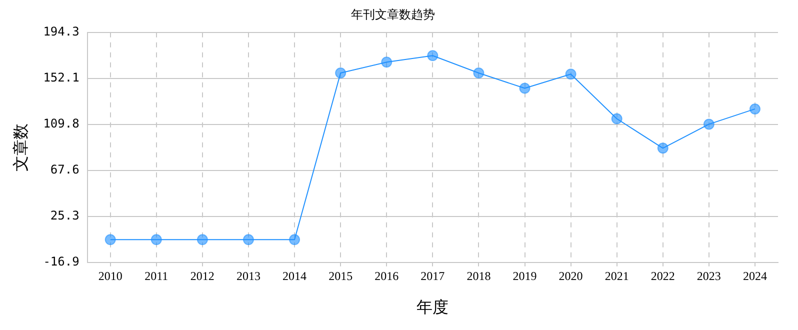  I want to click on y-tick-label: 67.6, so click(65, 169).